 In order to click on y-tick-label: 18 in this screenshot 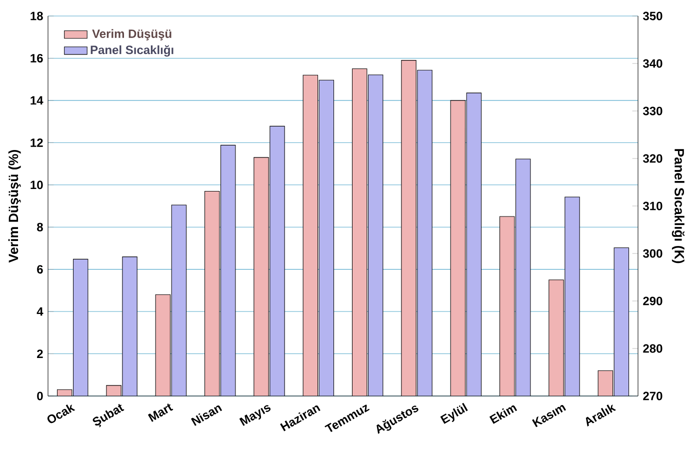, I will do `click(36, 16)`.